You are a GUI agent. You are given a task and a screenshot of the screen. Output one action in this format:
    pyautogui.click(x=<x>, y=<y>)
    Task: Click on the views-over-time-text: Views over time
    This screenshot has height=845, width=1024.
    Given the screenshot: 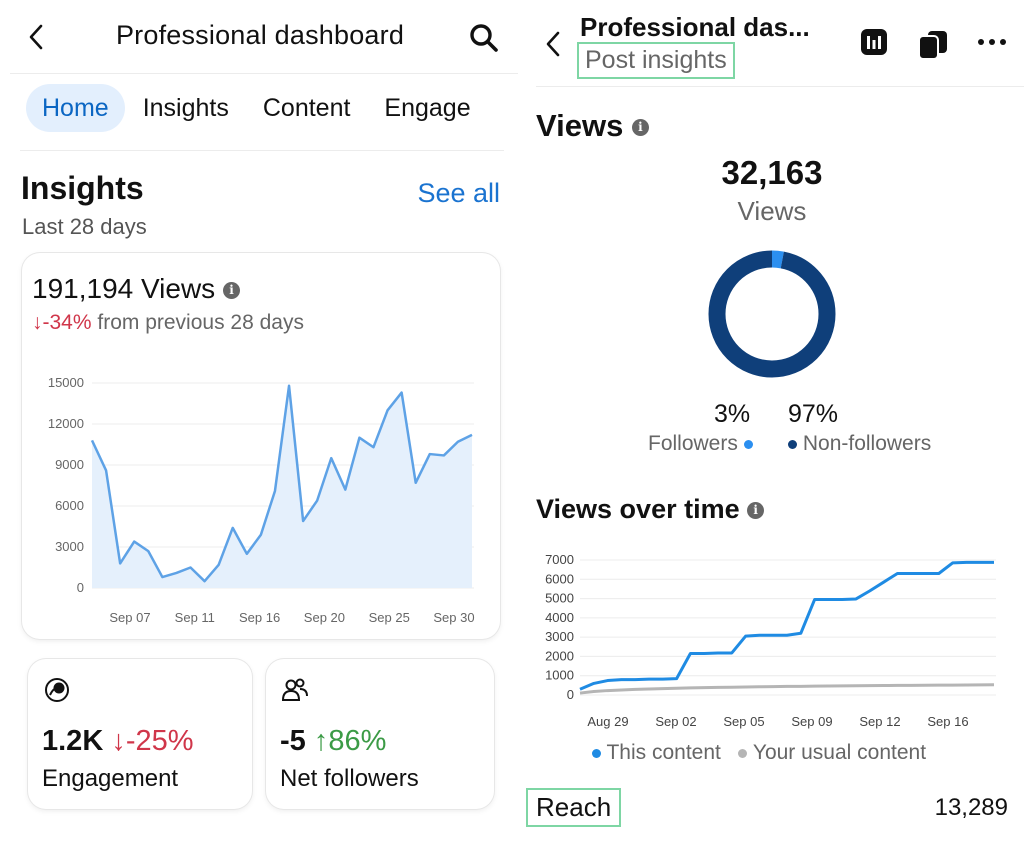 What is the action you would take?
    pyautogui.click(x=638, y=509)
    